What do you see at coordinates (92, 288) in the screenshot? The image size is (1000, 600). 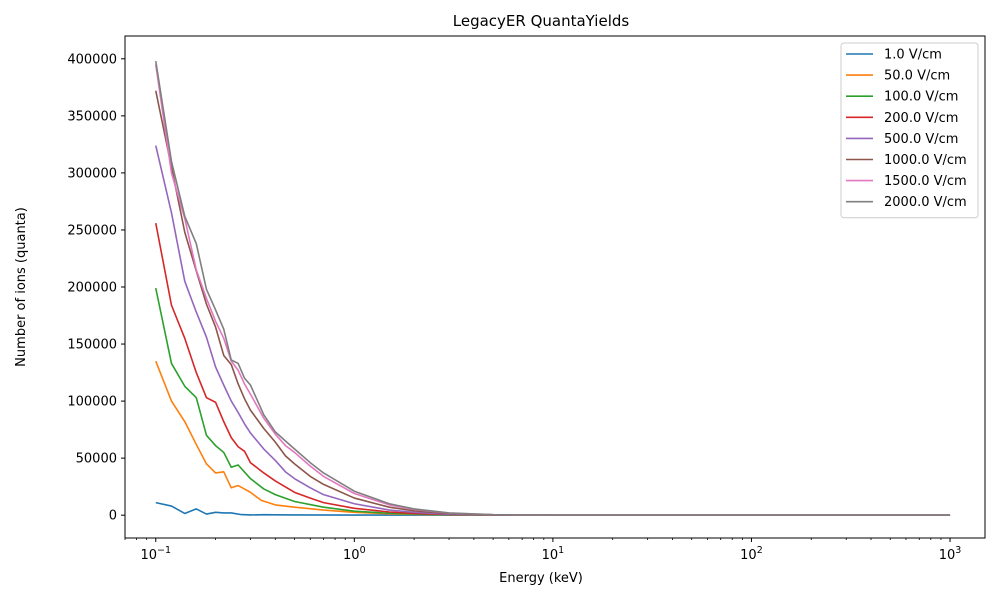 I see `y-tick-label: 200000` at bounding box center [92, 288].